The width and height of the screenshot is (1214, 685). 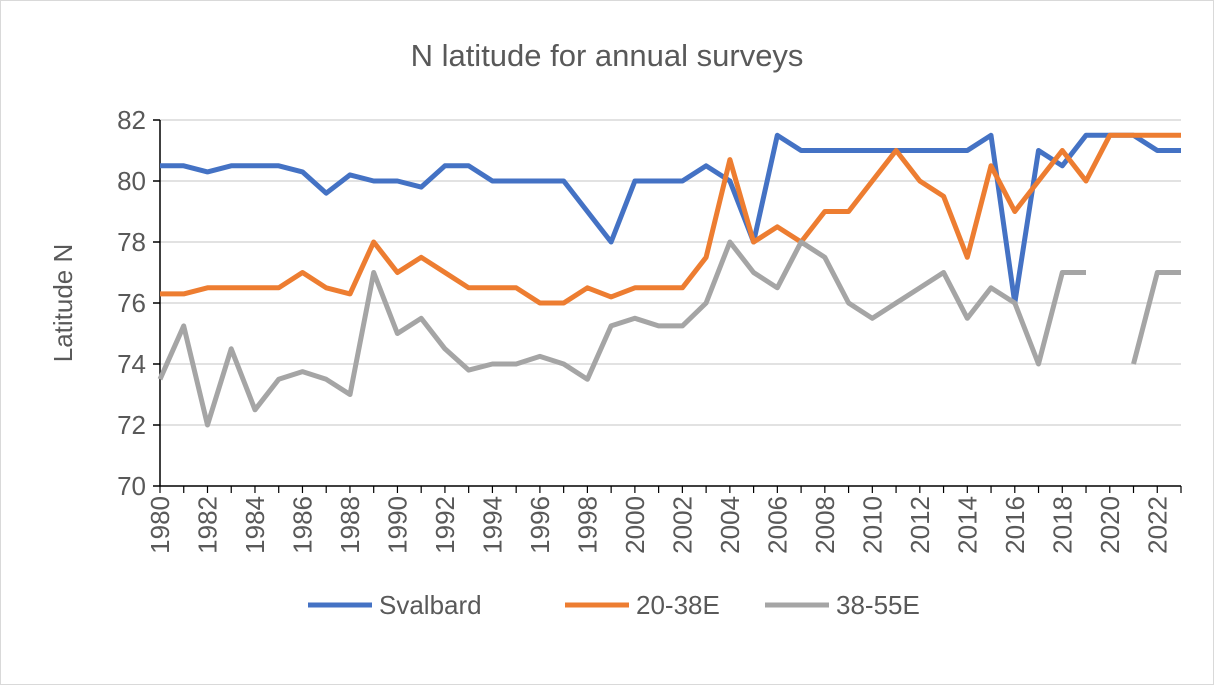 What do you see at coordinates (1062, 525) in the screenshot?
I see `x-tick-label: 2018` at bounding box center [1062, 525].